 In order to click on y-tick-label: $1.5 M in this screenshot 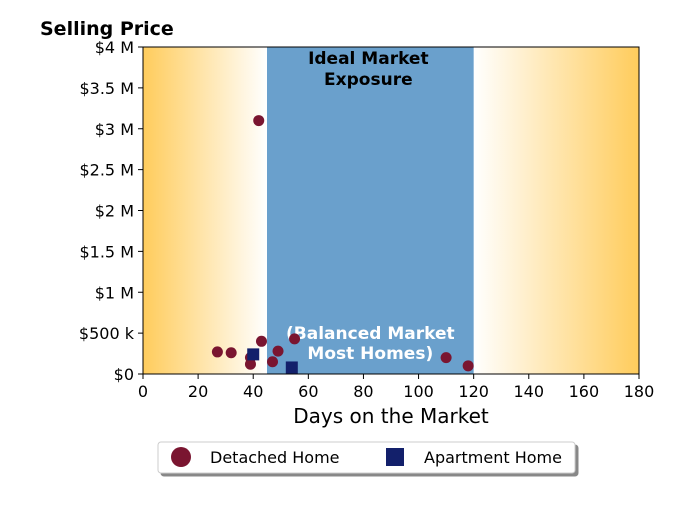, I will do `click(106, 251)`.